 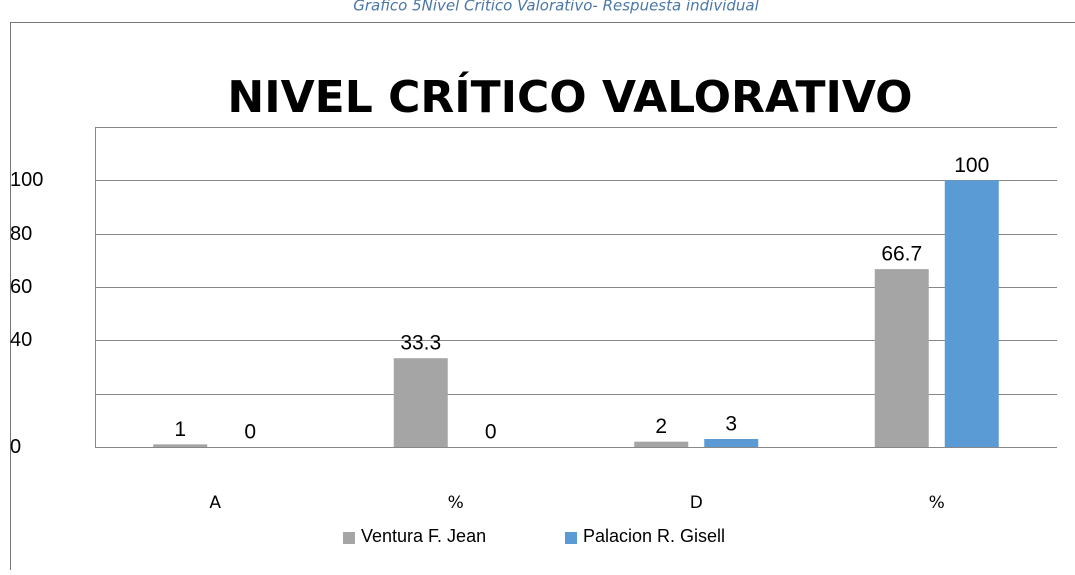 What do you see at coordinates (420, 343) in the screenshot?
I see `value-label: 33.3` at bounding box center [420, 343].